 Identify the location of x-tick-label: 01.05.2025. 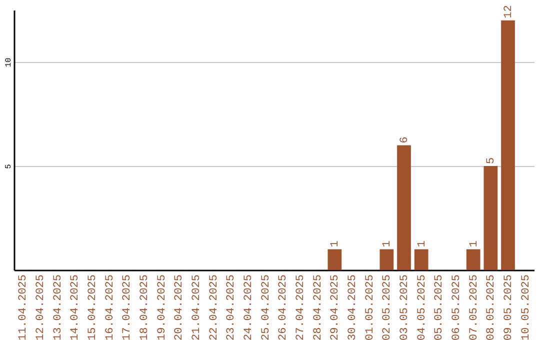
(370, 307).